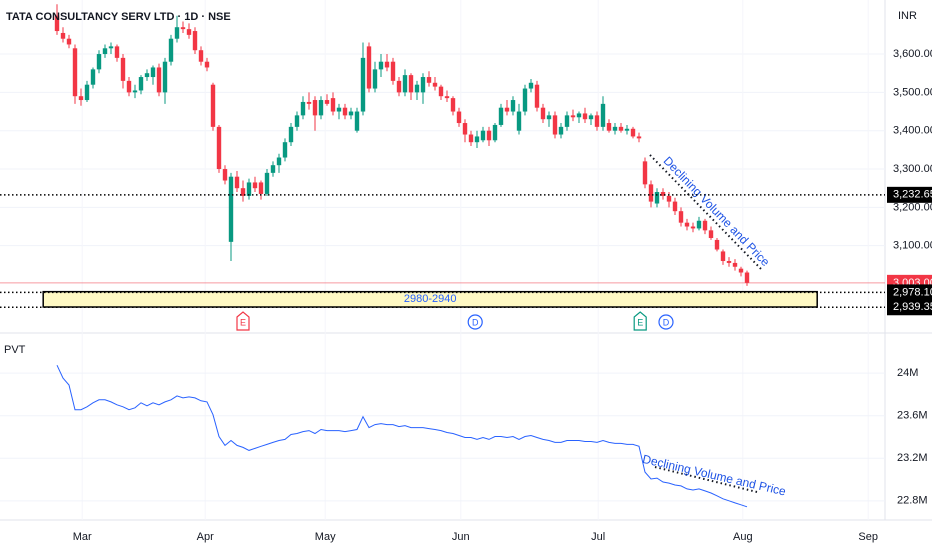 The width and height of the screenshot is (932, 550). I want to click on indicator-title: PVT, so click(15, 350).